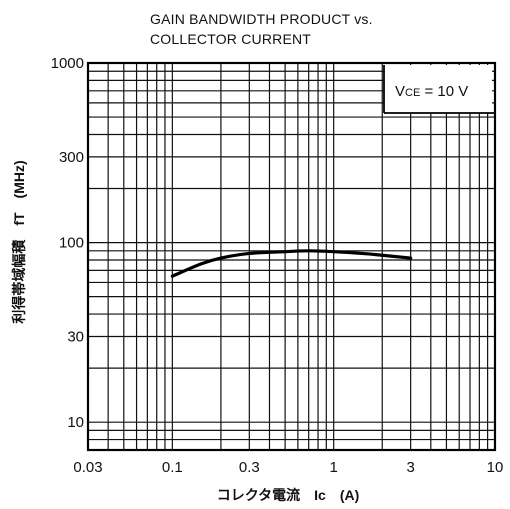 This screenshot has width=510, height=509. I want to click on y-tick-label: 100, so click(71, 243).